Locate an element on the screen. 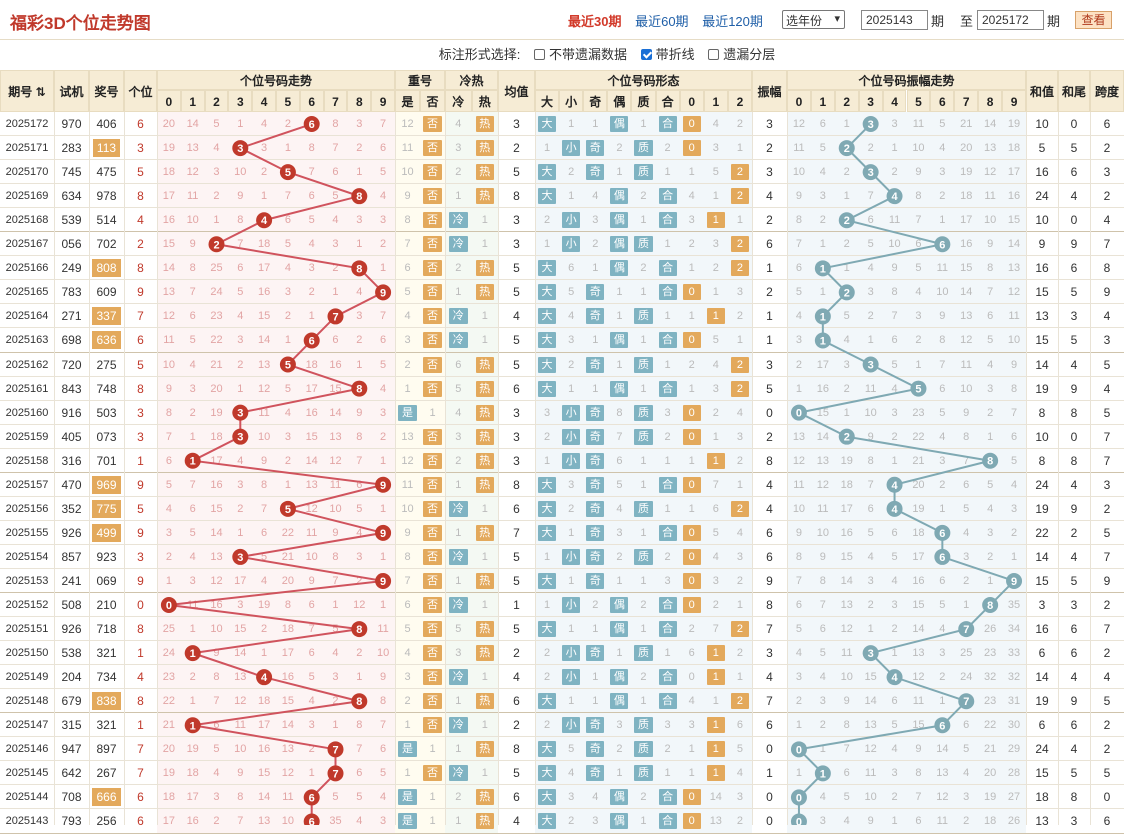  hot-tag: 热 is located at coordinates (484, 821).